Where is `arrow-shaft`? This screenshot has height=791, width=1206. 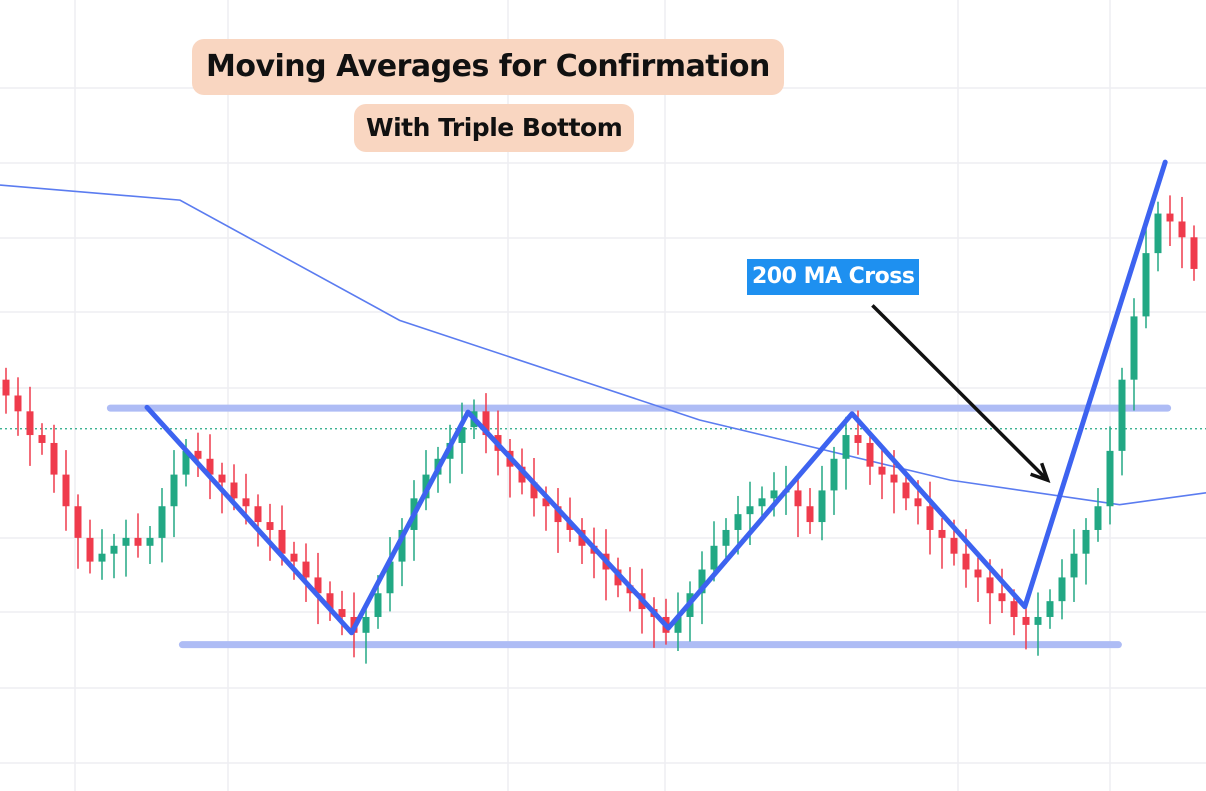 arrow-shaft is located at coordinates (960, 393).